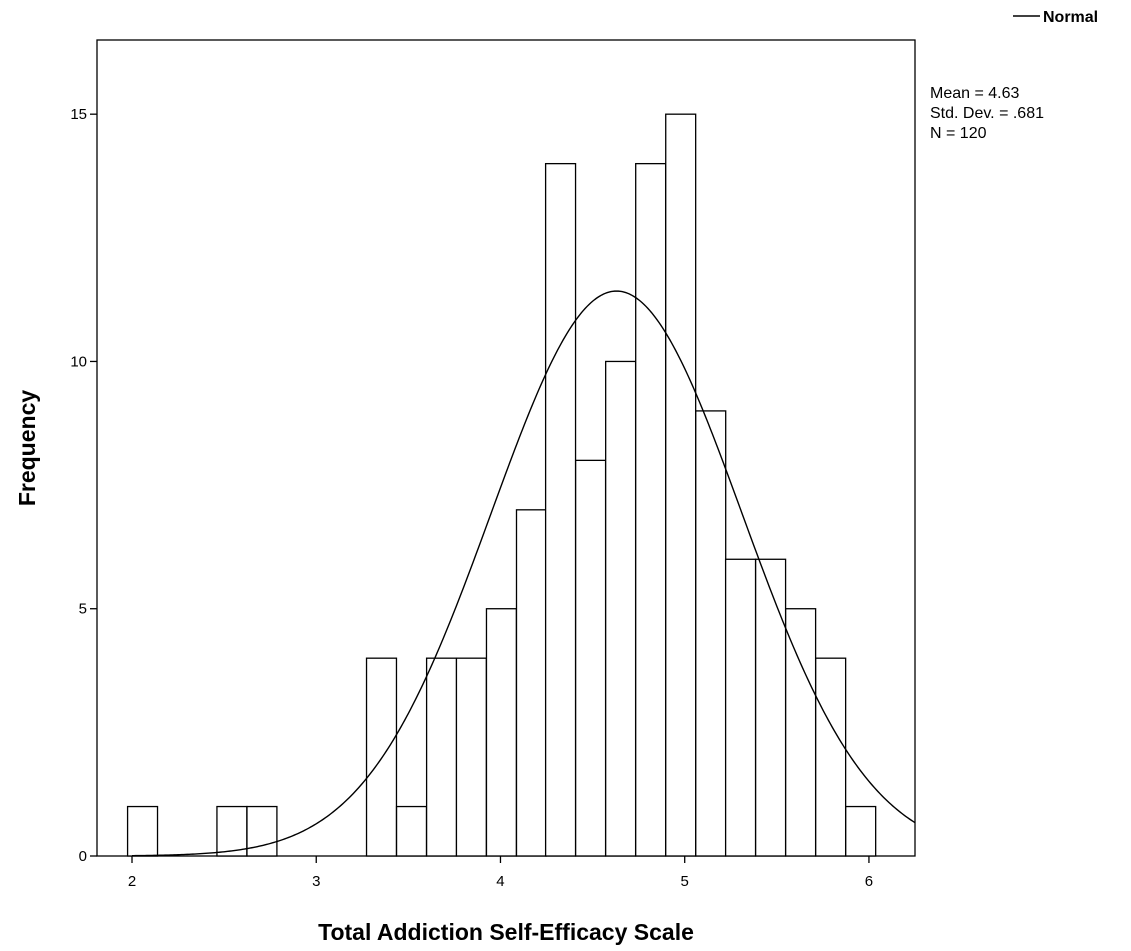  I want to click on x-tick-label-6: 6, so click(869, 881).